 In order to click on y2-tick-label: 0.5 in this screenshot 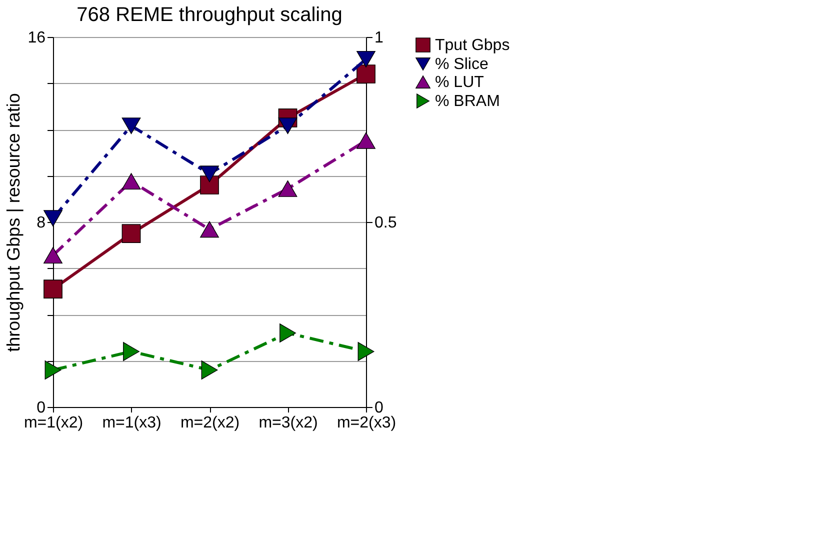, I will do `click(385, 223)`.